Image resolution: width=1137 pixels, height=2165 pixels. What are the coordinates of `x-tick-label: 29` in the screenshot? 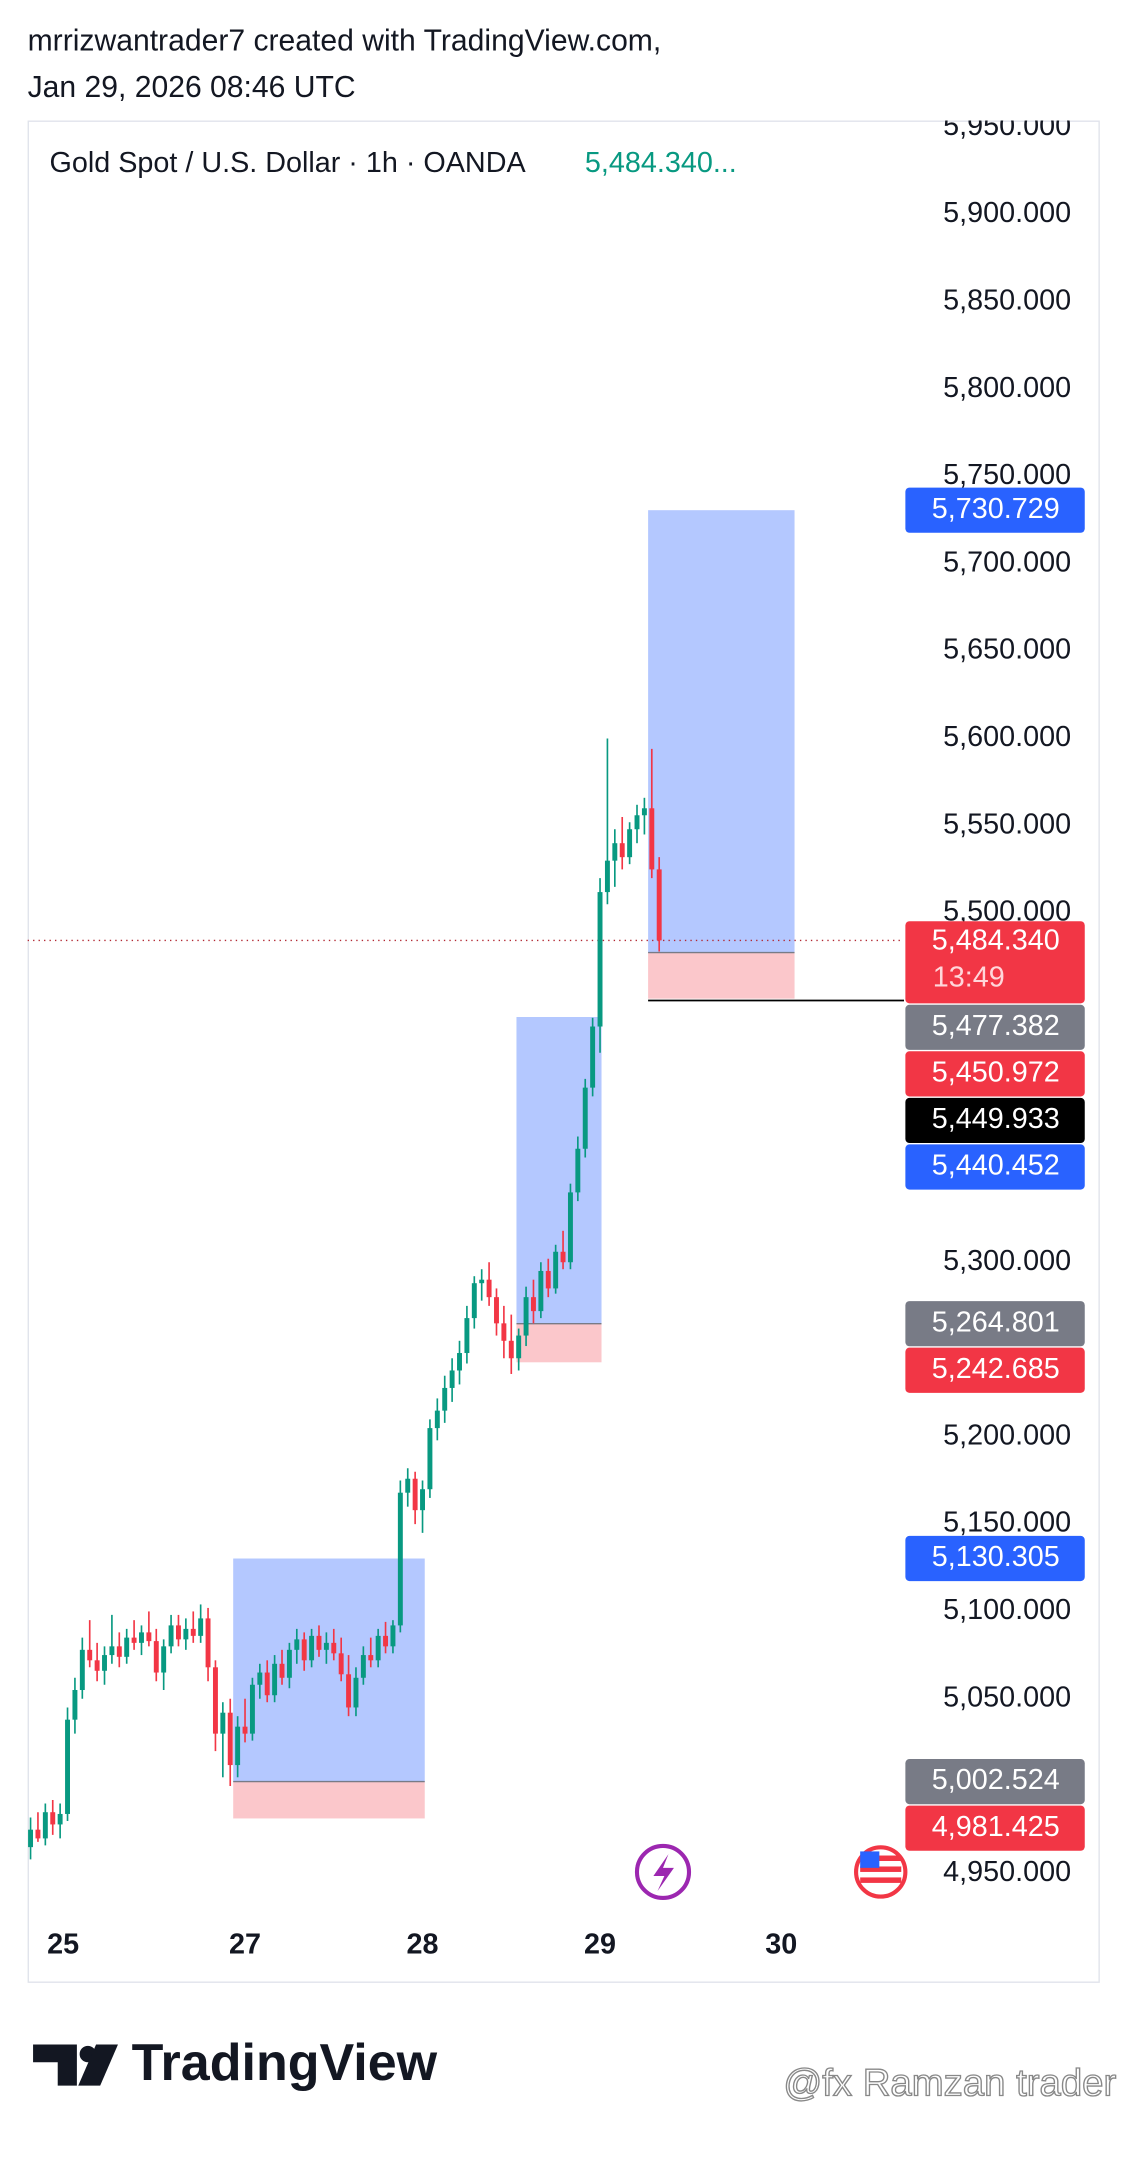 It's located at (600, 1944).